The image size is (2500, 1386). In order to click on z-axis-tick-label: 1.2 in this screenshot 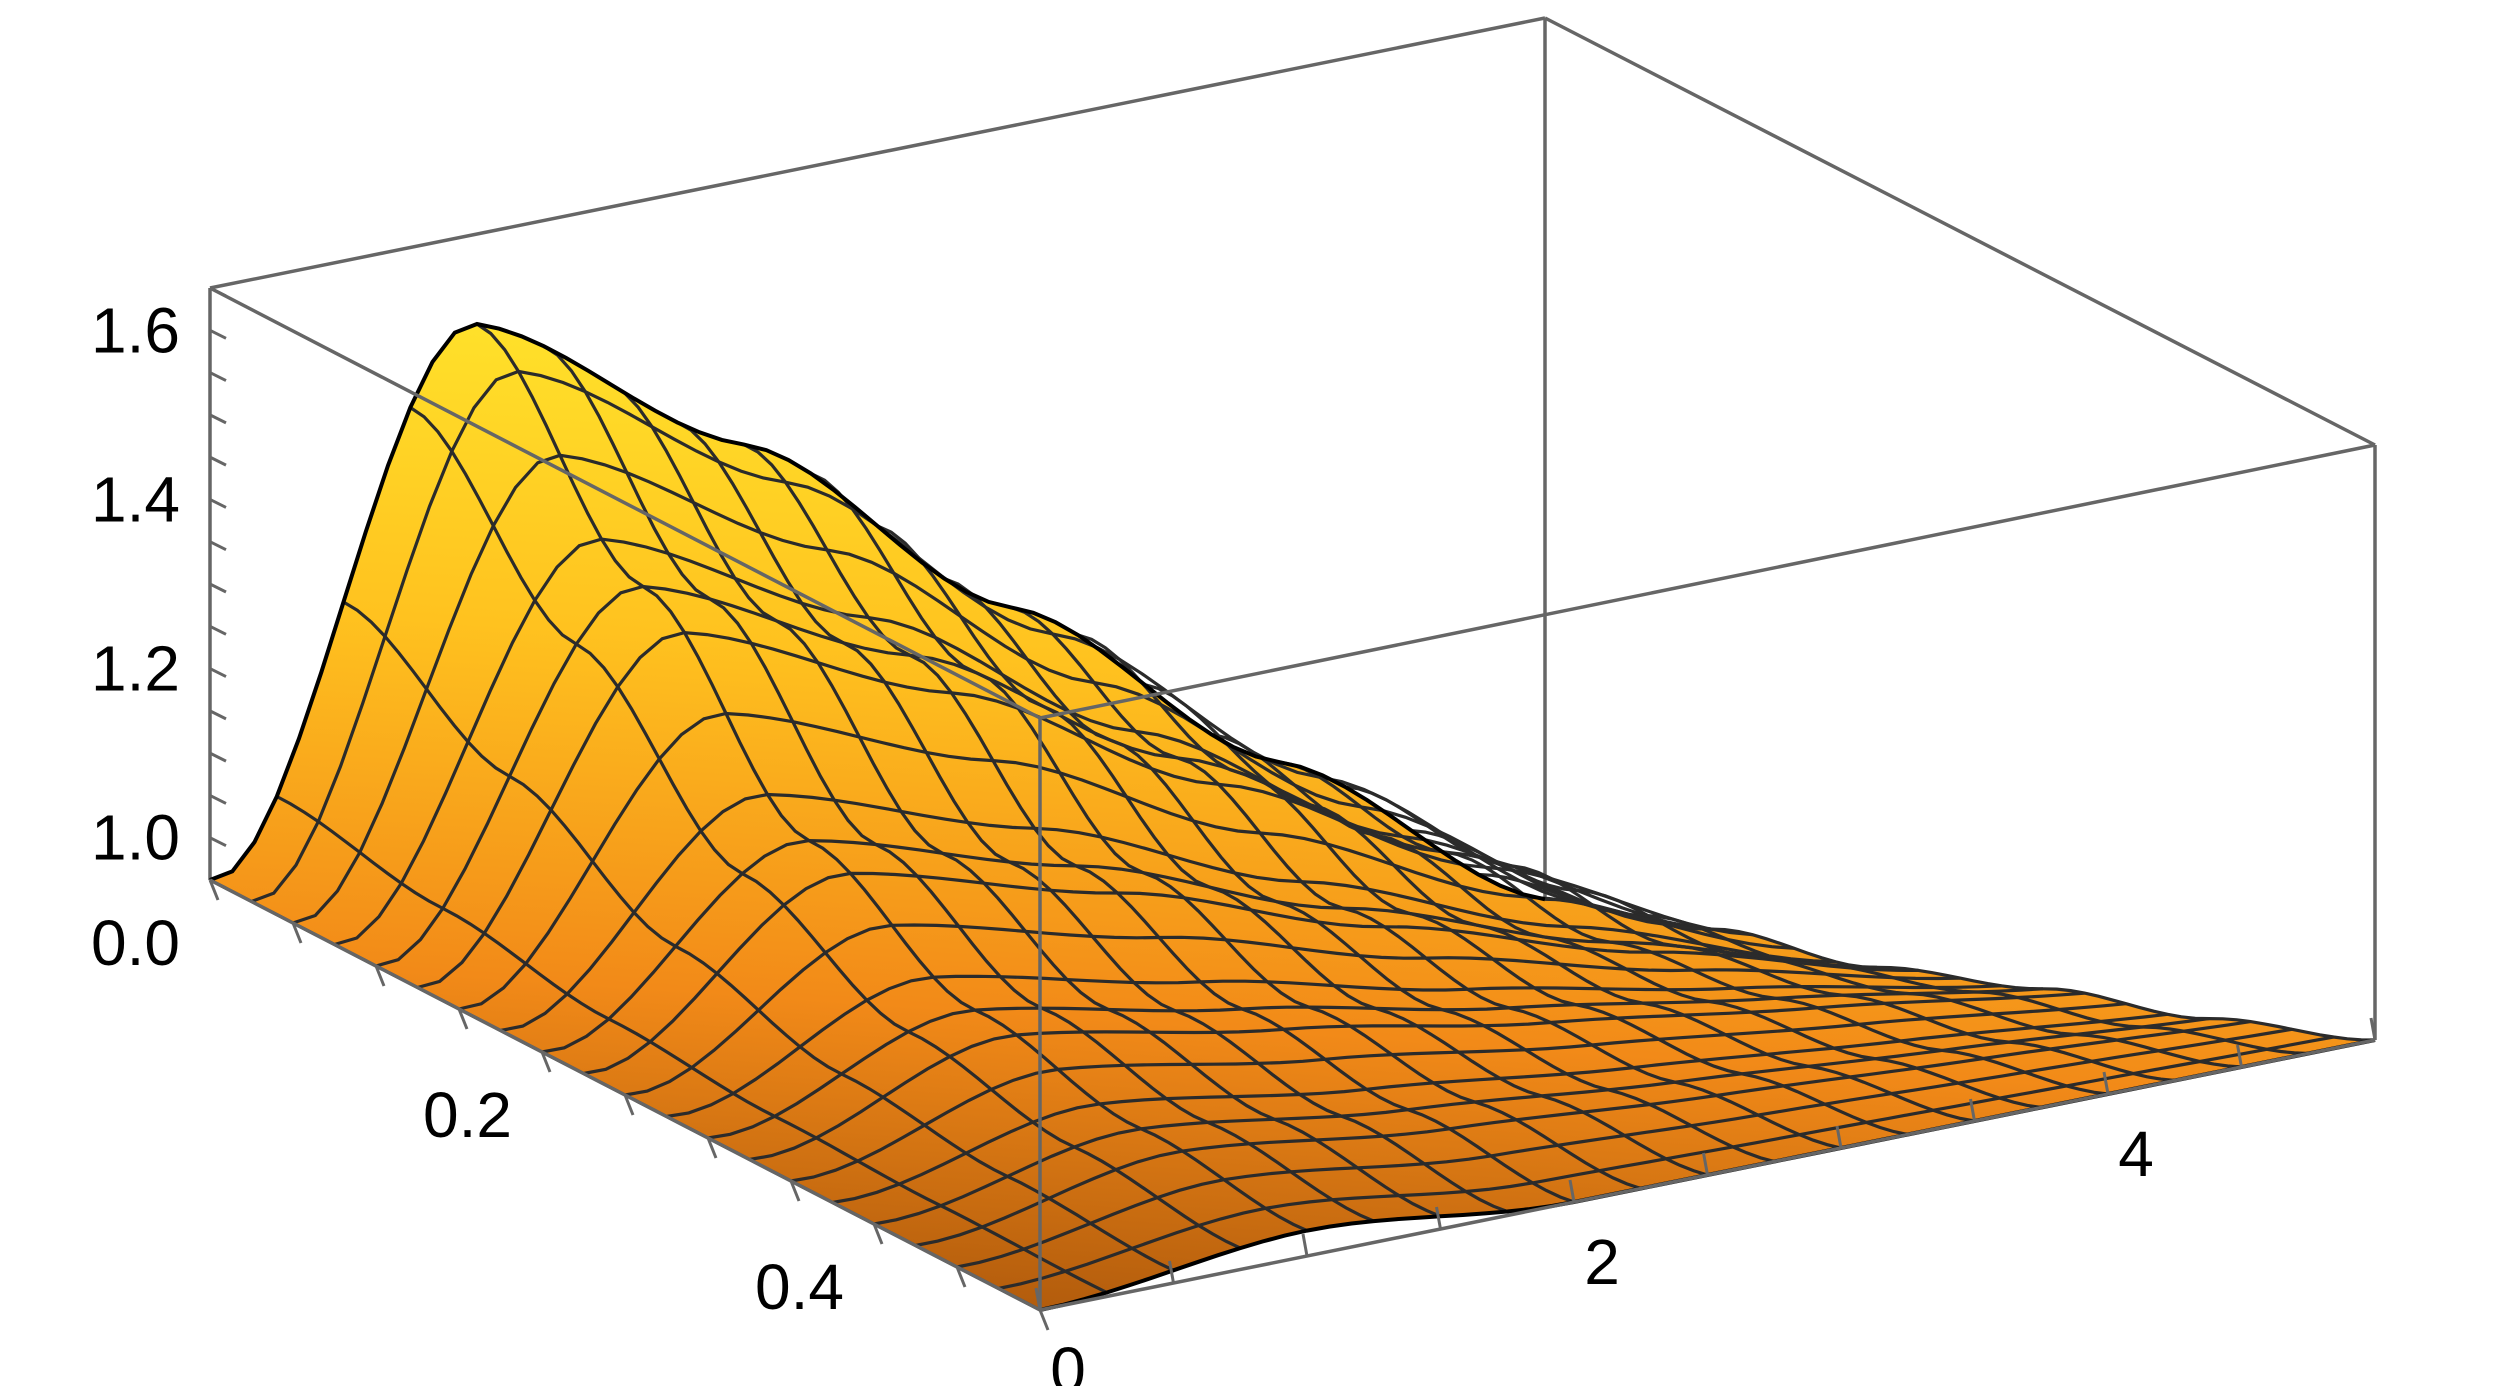, I will do `click(135, 669)`.